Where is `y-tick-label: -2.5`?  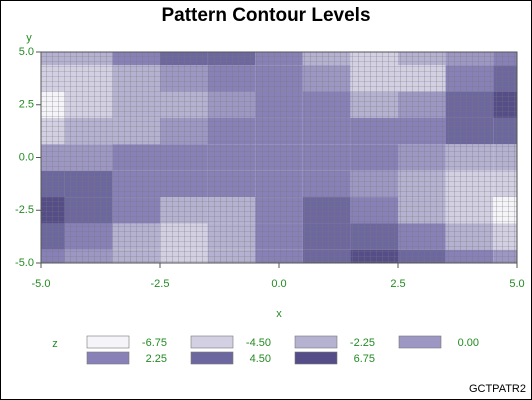 y-tick-label: -2.5 is located at coordinates (24, 210).